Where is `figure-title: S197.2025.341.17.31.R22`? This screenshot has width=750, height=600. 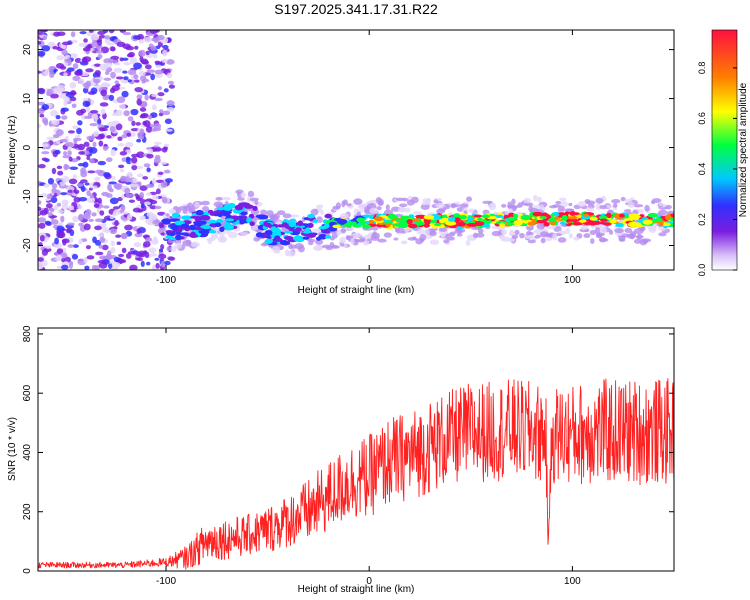 figure-title: S197.2025.341.17.31.R22 is located at coordinates (356, 9).